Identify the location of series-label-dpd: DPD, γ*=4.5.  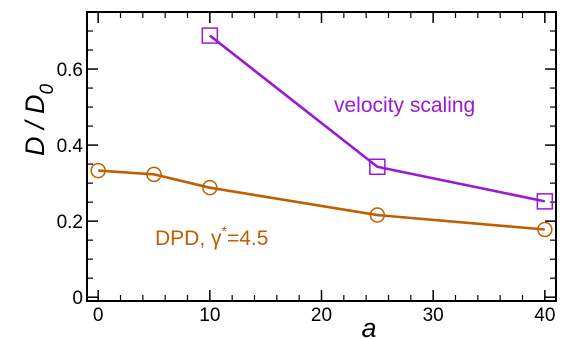
(211, 236).